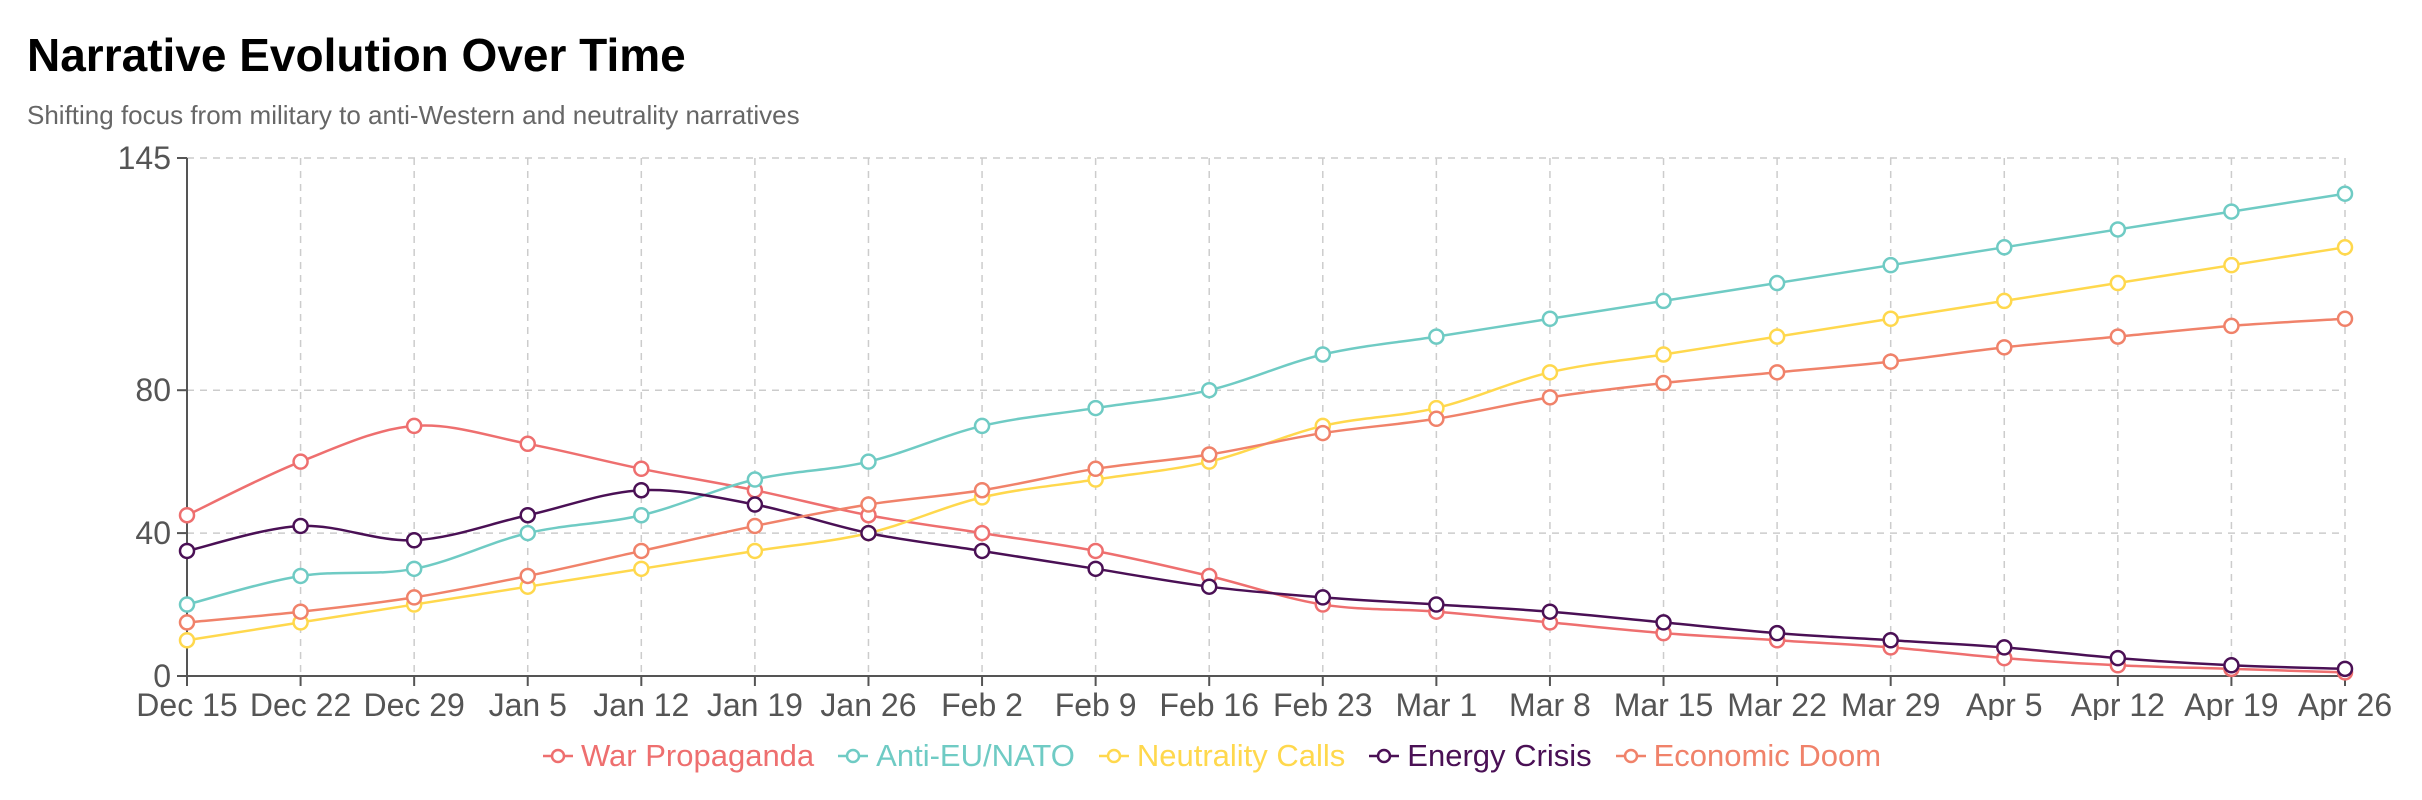 This screenshot has height=800, width=2422. Describe the element at coordinates (1777, 703) in the screenshot. I see `x-tick-label: Mar 22` at that location.